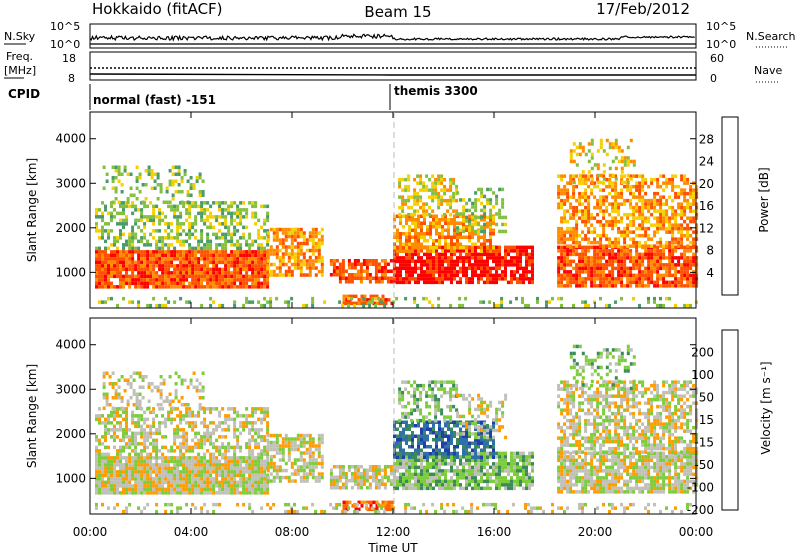  Describe the element at coordinates (71, 78) in the screenshot. I see `freq-tick-bottom: 8` at that location.